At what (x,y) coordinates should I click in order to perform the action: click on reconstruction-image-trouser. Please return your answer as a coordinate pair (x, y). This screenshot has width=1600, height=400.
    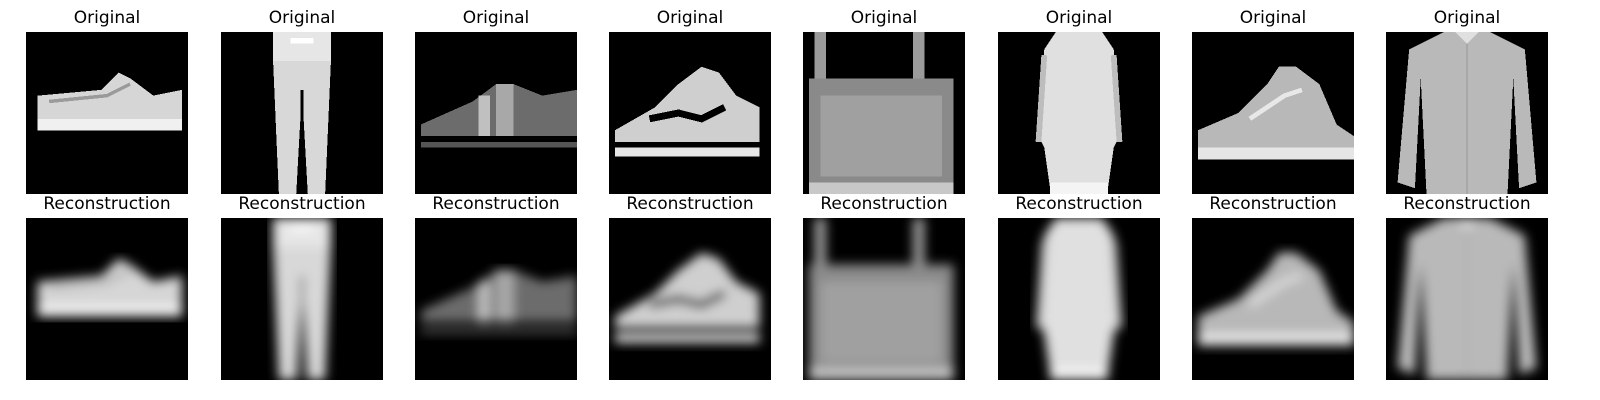
    Looking at the image, I should click on (302, 299).